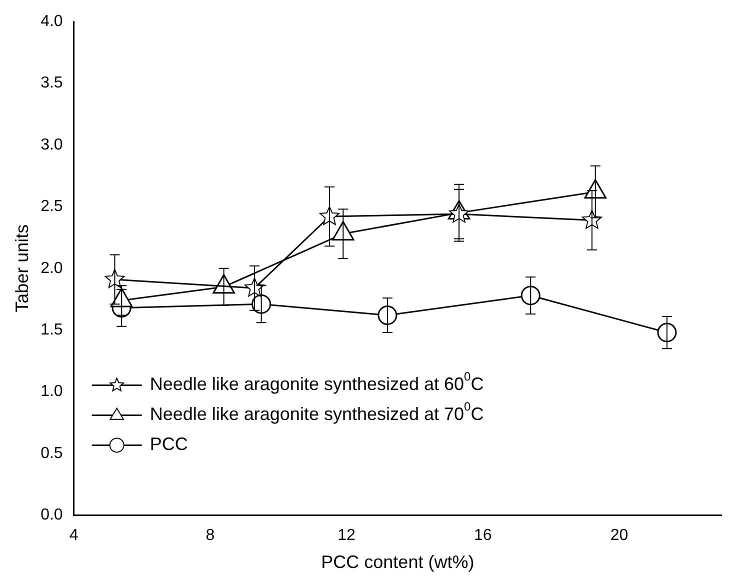 This screenshot has height=586, width=743. What do you see at coordinates (51, 268) in the screenshot?
I see `y-tick-label: 2.0` at bounding box center [51, 268].